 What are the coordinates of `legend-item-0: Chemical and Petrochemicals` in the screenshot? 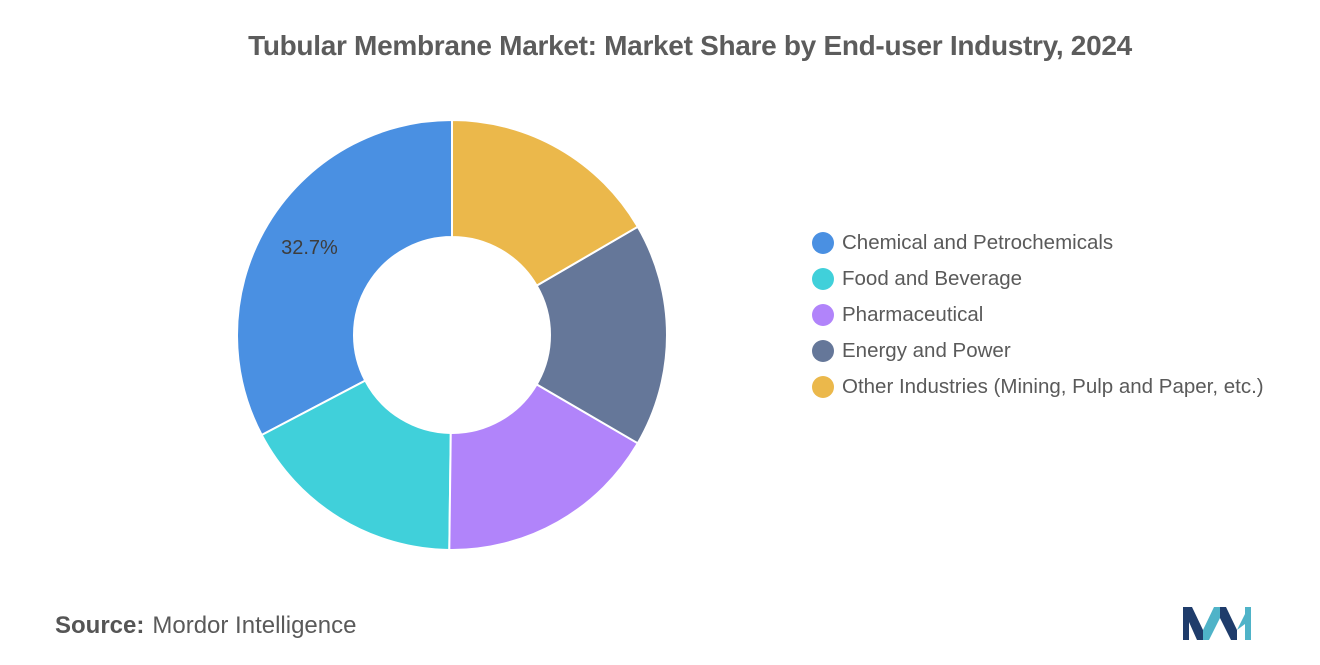 It's located at (1047, 243).